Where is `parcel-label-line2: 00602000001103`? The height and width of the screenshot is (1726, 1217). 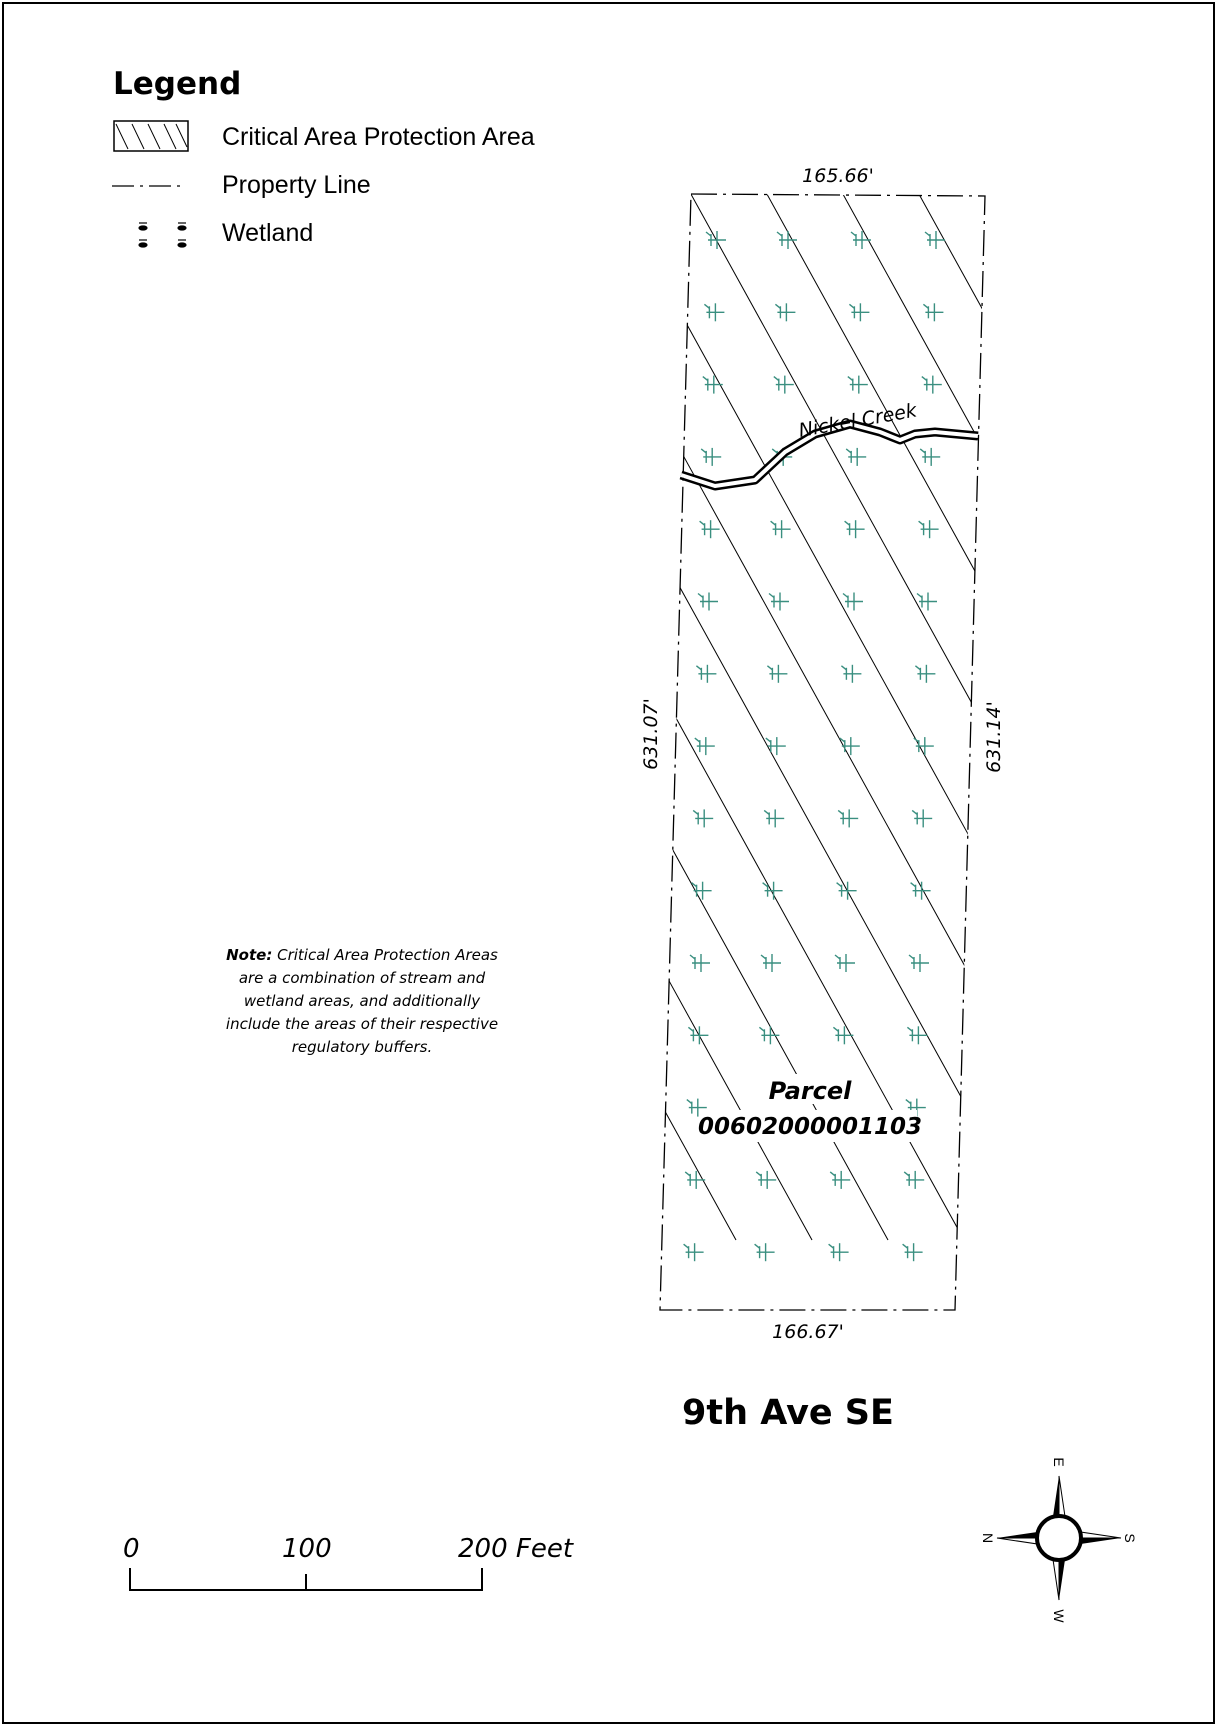 parcel-label-line2: 00602000001103 is located at coordinates (810, 1127).